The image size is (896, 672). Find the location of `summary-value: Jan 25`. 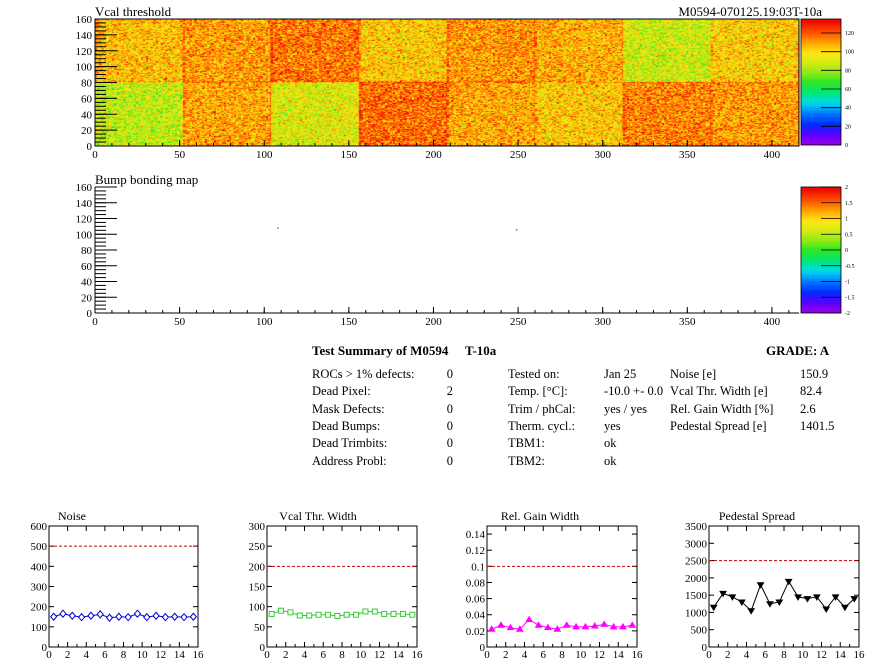

summary-value: Jan 25 is located at coordinates (620, 374).